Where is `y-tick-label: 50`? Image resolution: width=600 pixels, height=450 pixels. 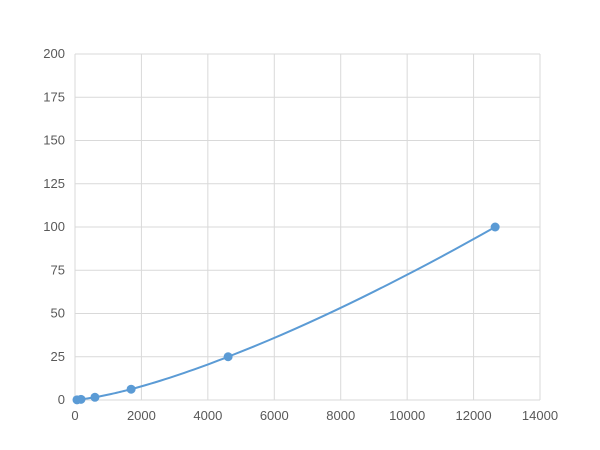
y-tick-label: 50 is located at coordinates (58, 313).